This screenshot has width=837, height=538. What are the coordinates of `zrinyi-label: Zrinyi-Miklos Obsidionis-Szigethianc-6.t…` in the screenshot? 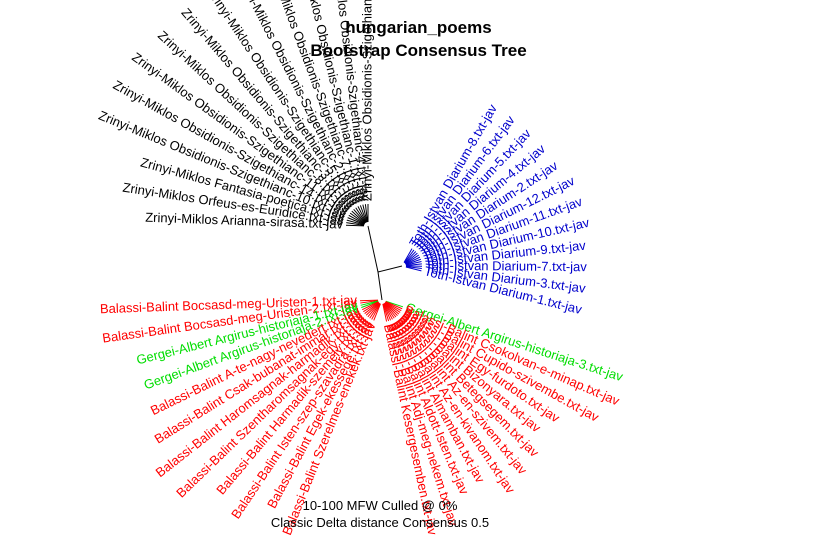 It's located at (366, 100).